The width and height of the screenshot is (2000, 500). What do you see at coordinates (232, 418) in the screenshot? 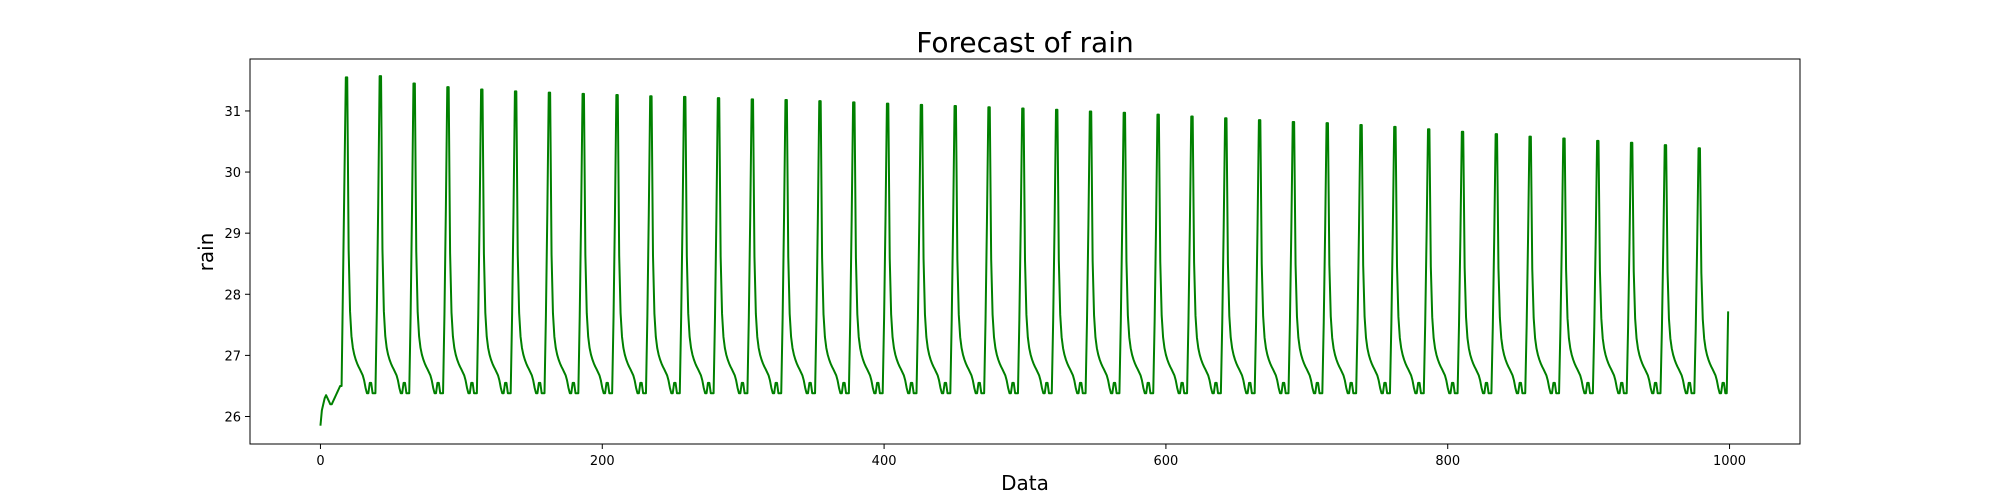
I see `y-tick-label: 26` at bounding box center [232, 418].